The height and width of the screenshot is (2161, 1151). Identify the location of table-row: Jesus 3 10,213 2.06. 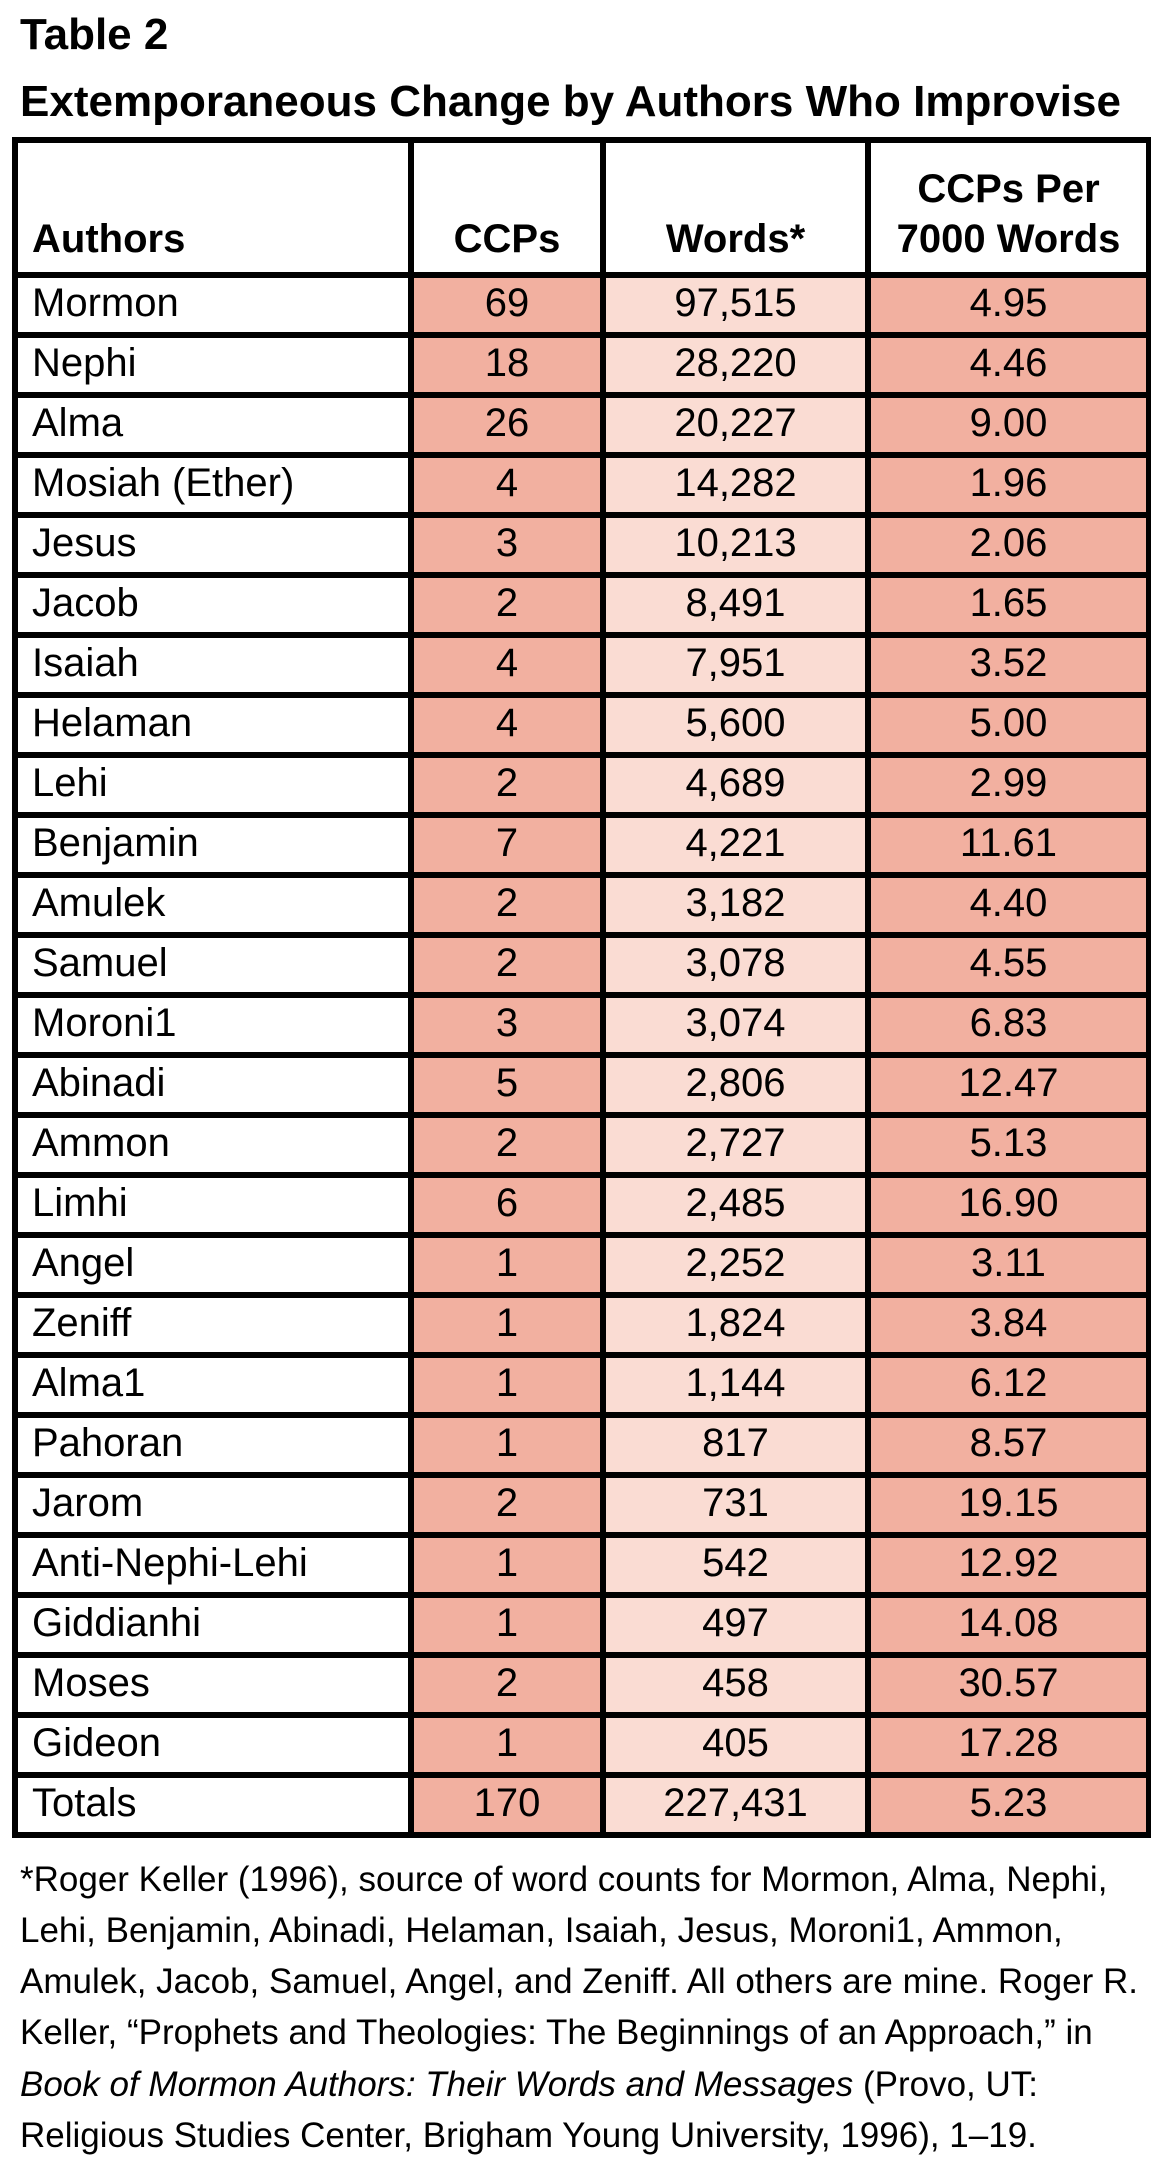
(581, 545).